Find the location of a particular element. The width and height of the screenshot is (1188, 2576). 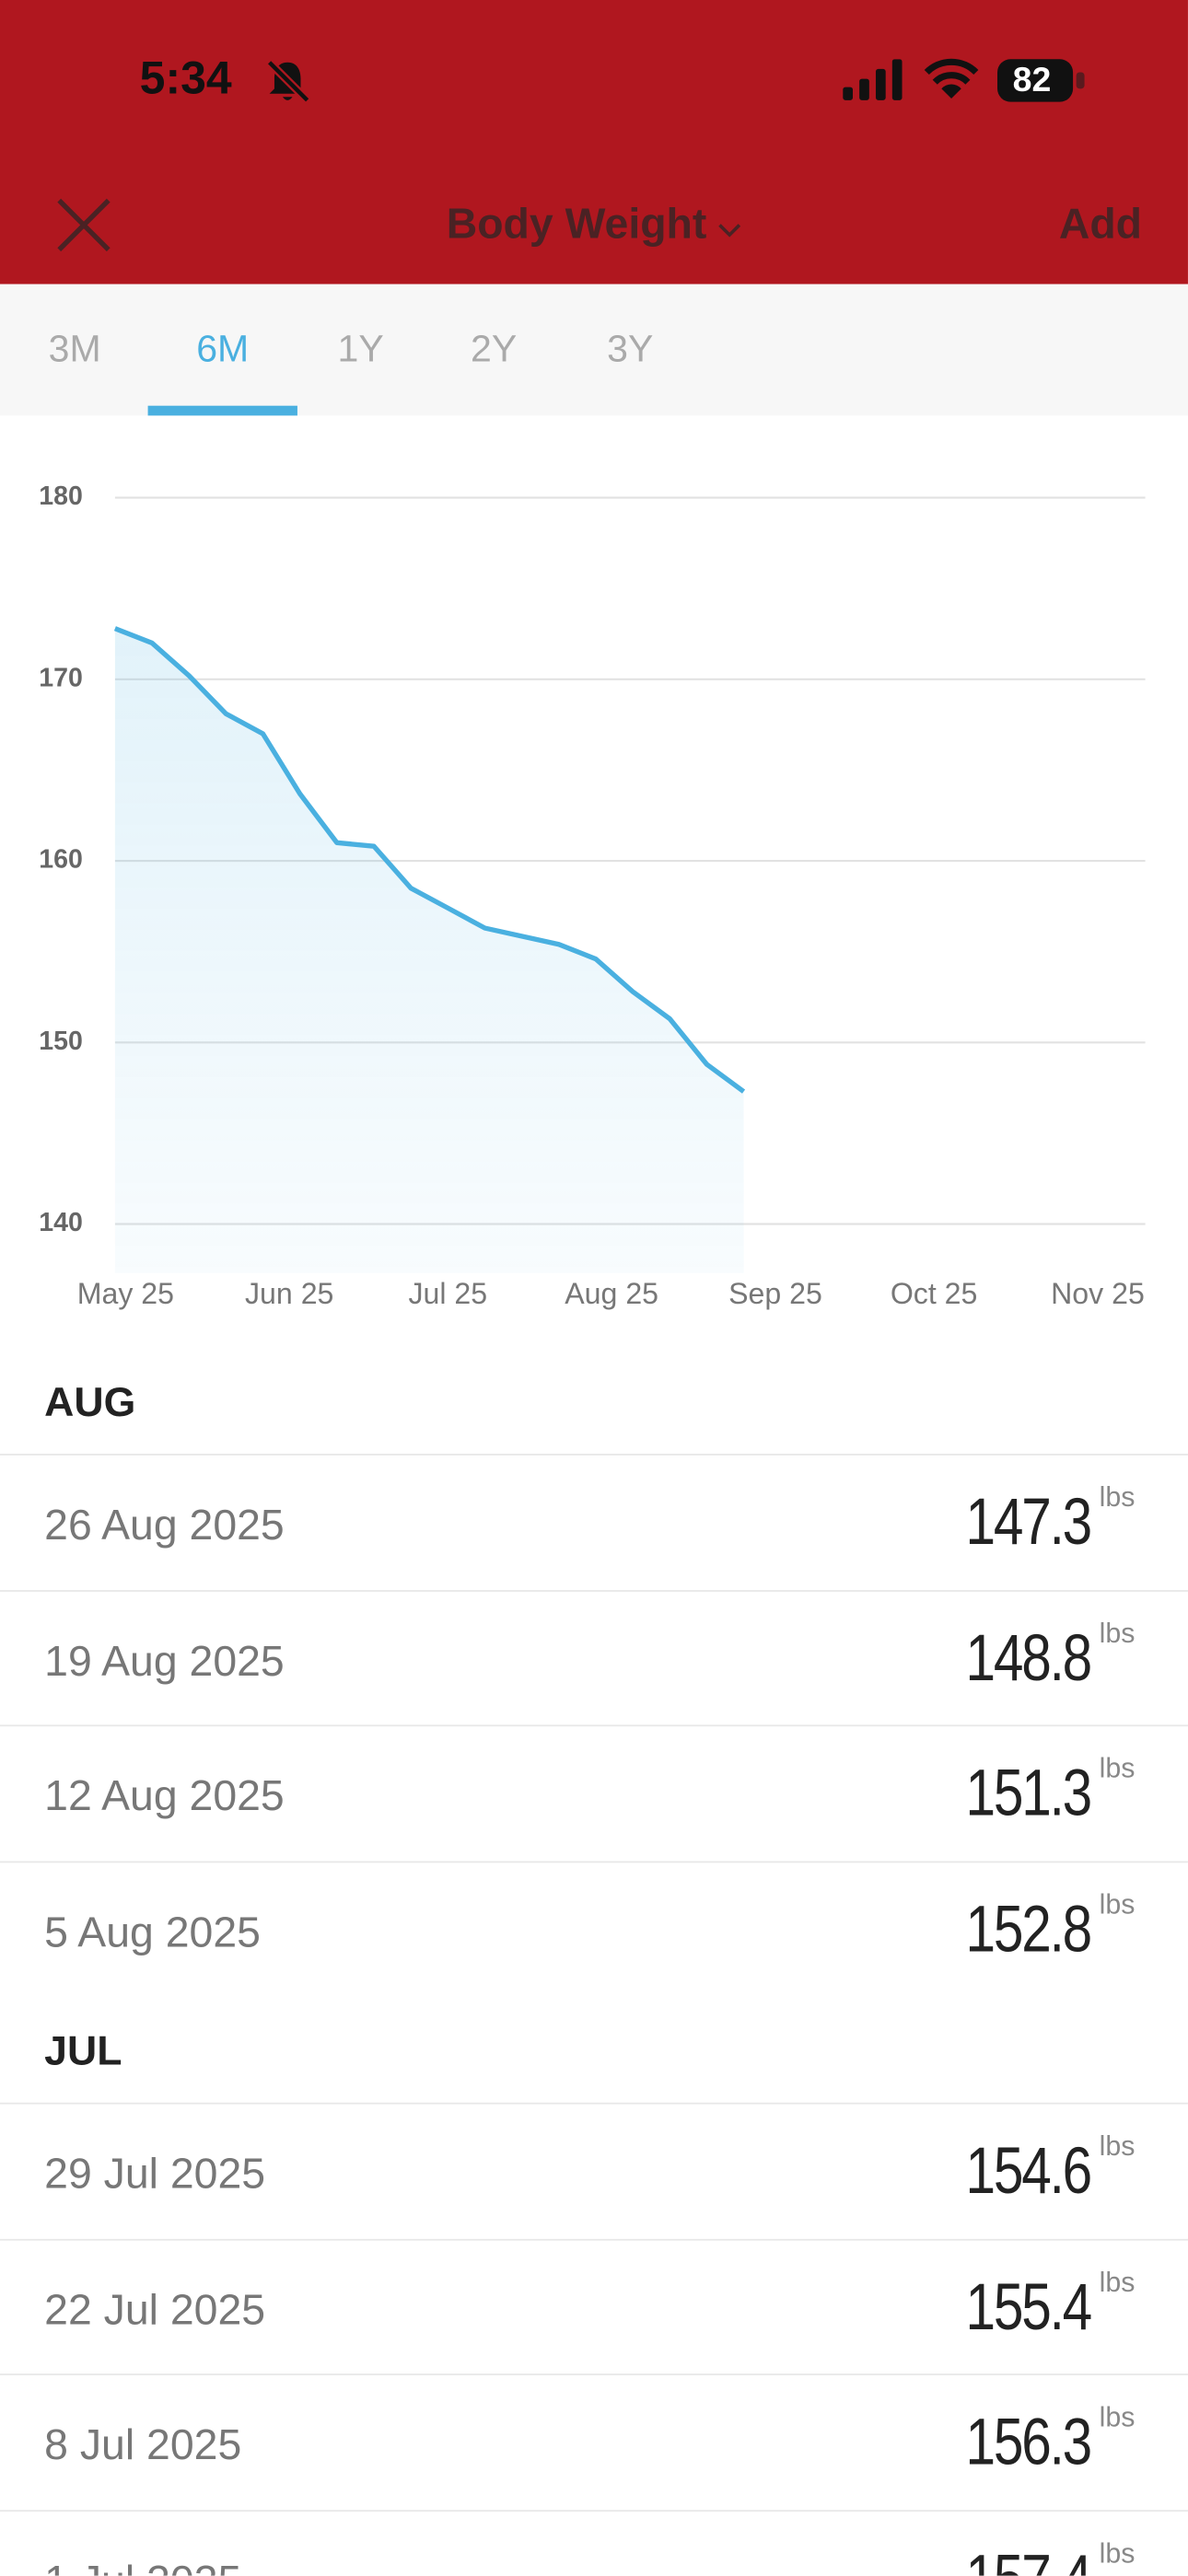

y-tick-label: 140 is located at coordinates (61, 1222).